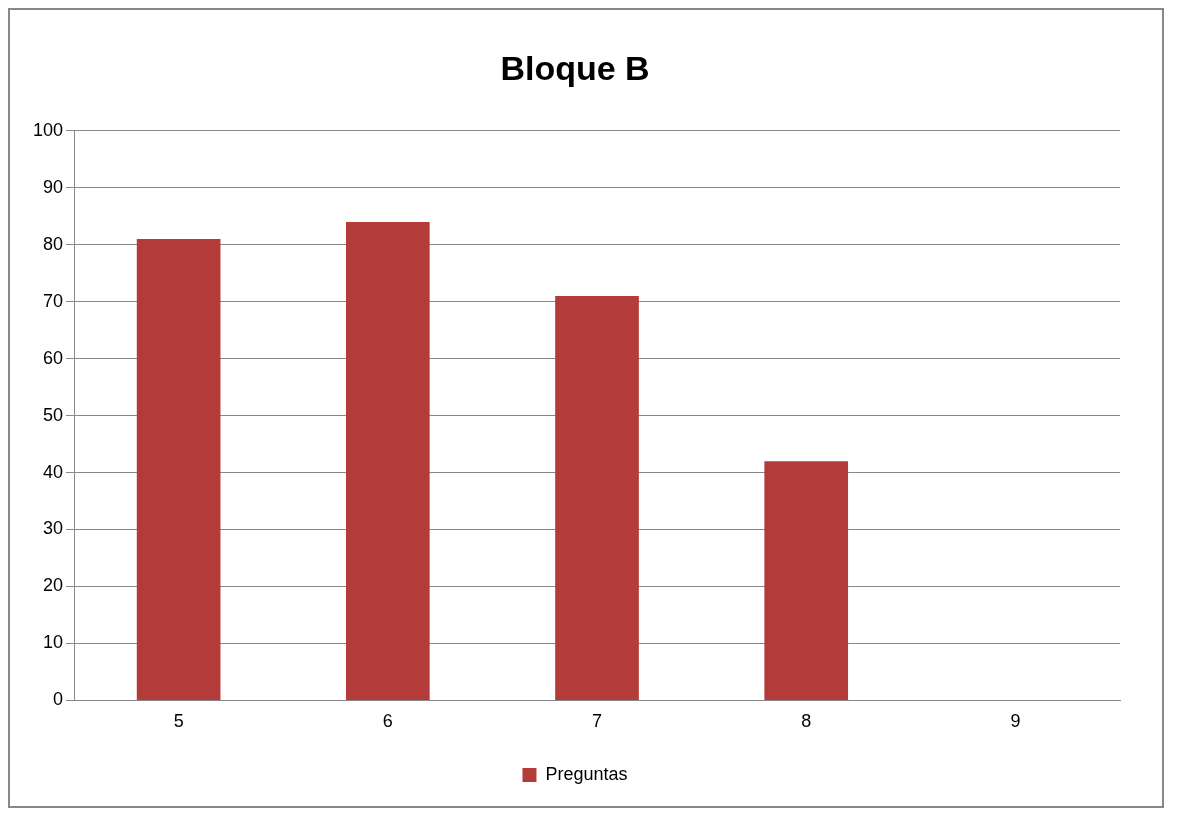 The height and width of the screenshot is (824, 1179). Describe the element at coordinates (53, 186) in the screenshot. I see `y-tick-label: 90` at that location.